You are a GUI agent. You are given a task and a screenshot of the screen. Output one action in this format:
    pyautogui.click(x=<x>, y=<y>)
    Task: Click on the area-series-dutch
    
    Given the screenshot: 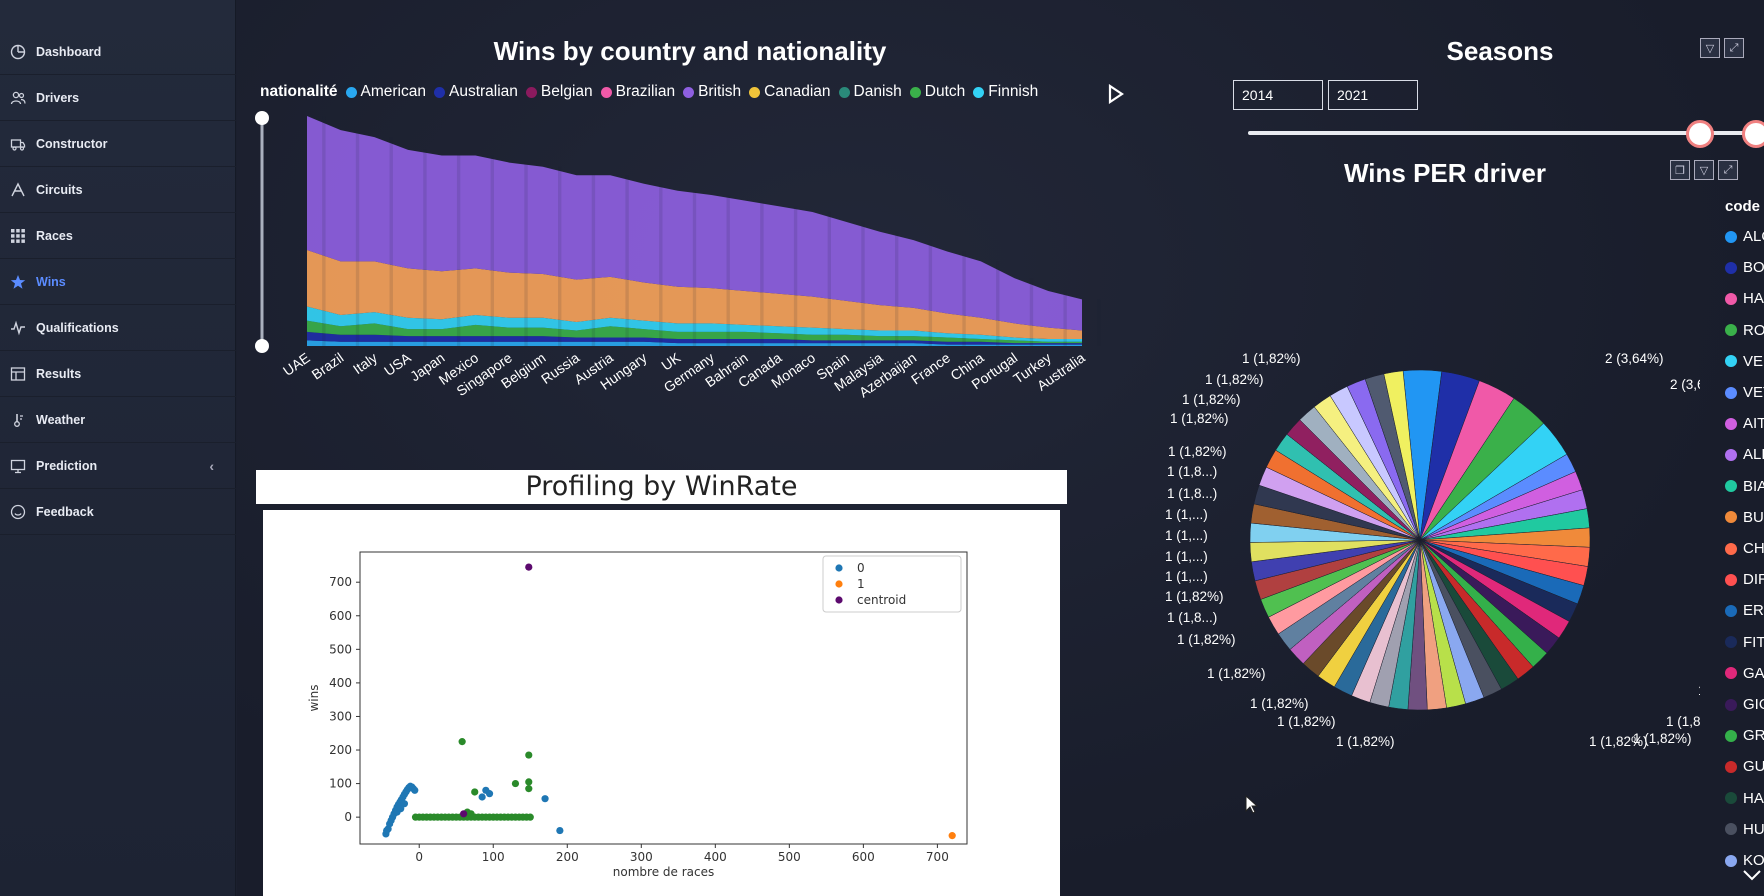 What is the action you would take?
    pyautogui.click(x=694, y=332)
    